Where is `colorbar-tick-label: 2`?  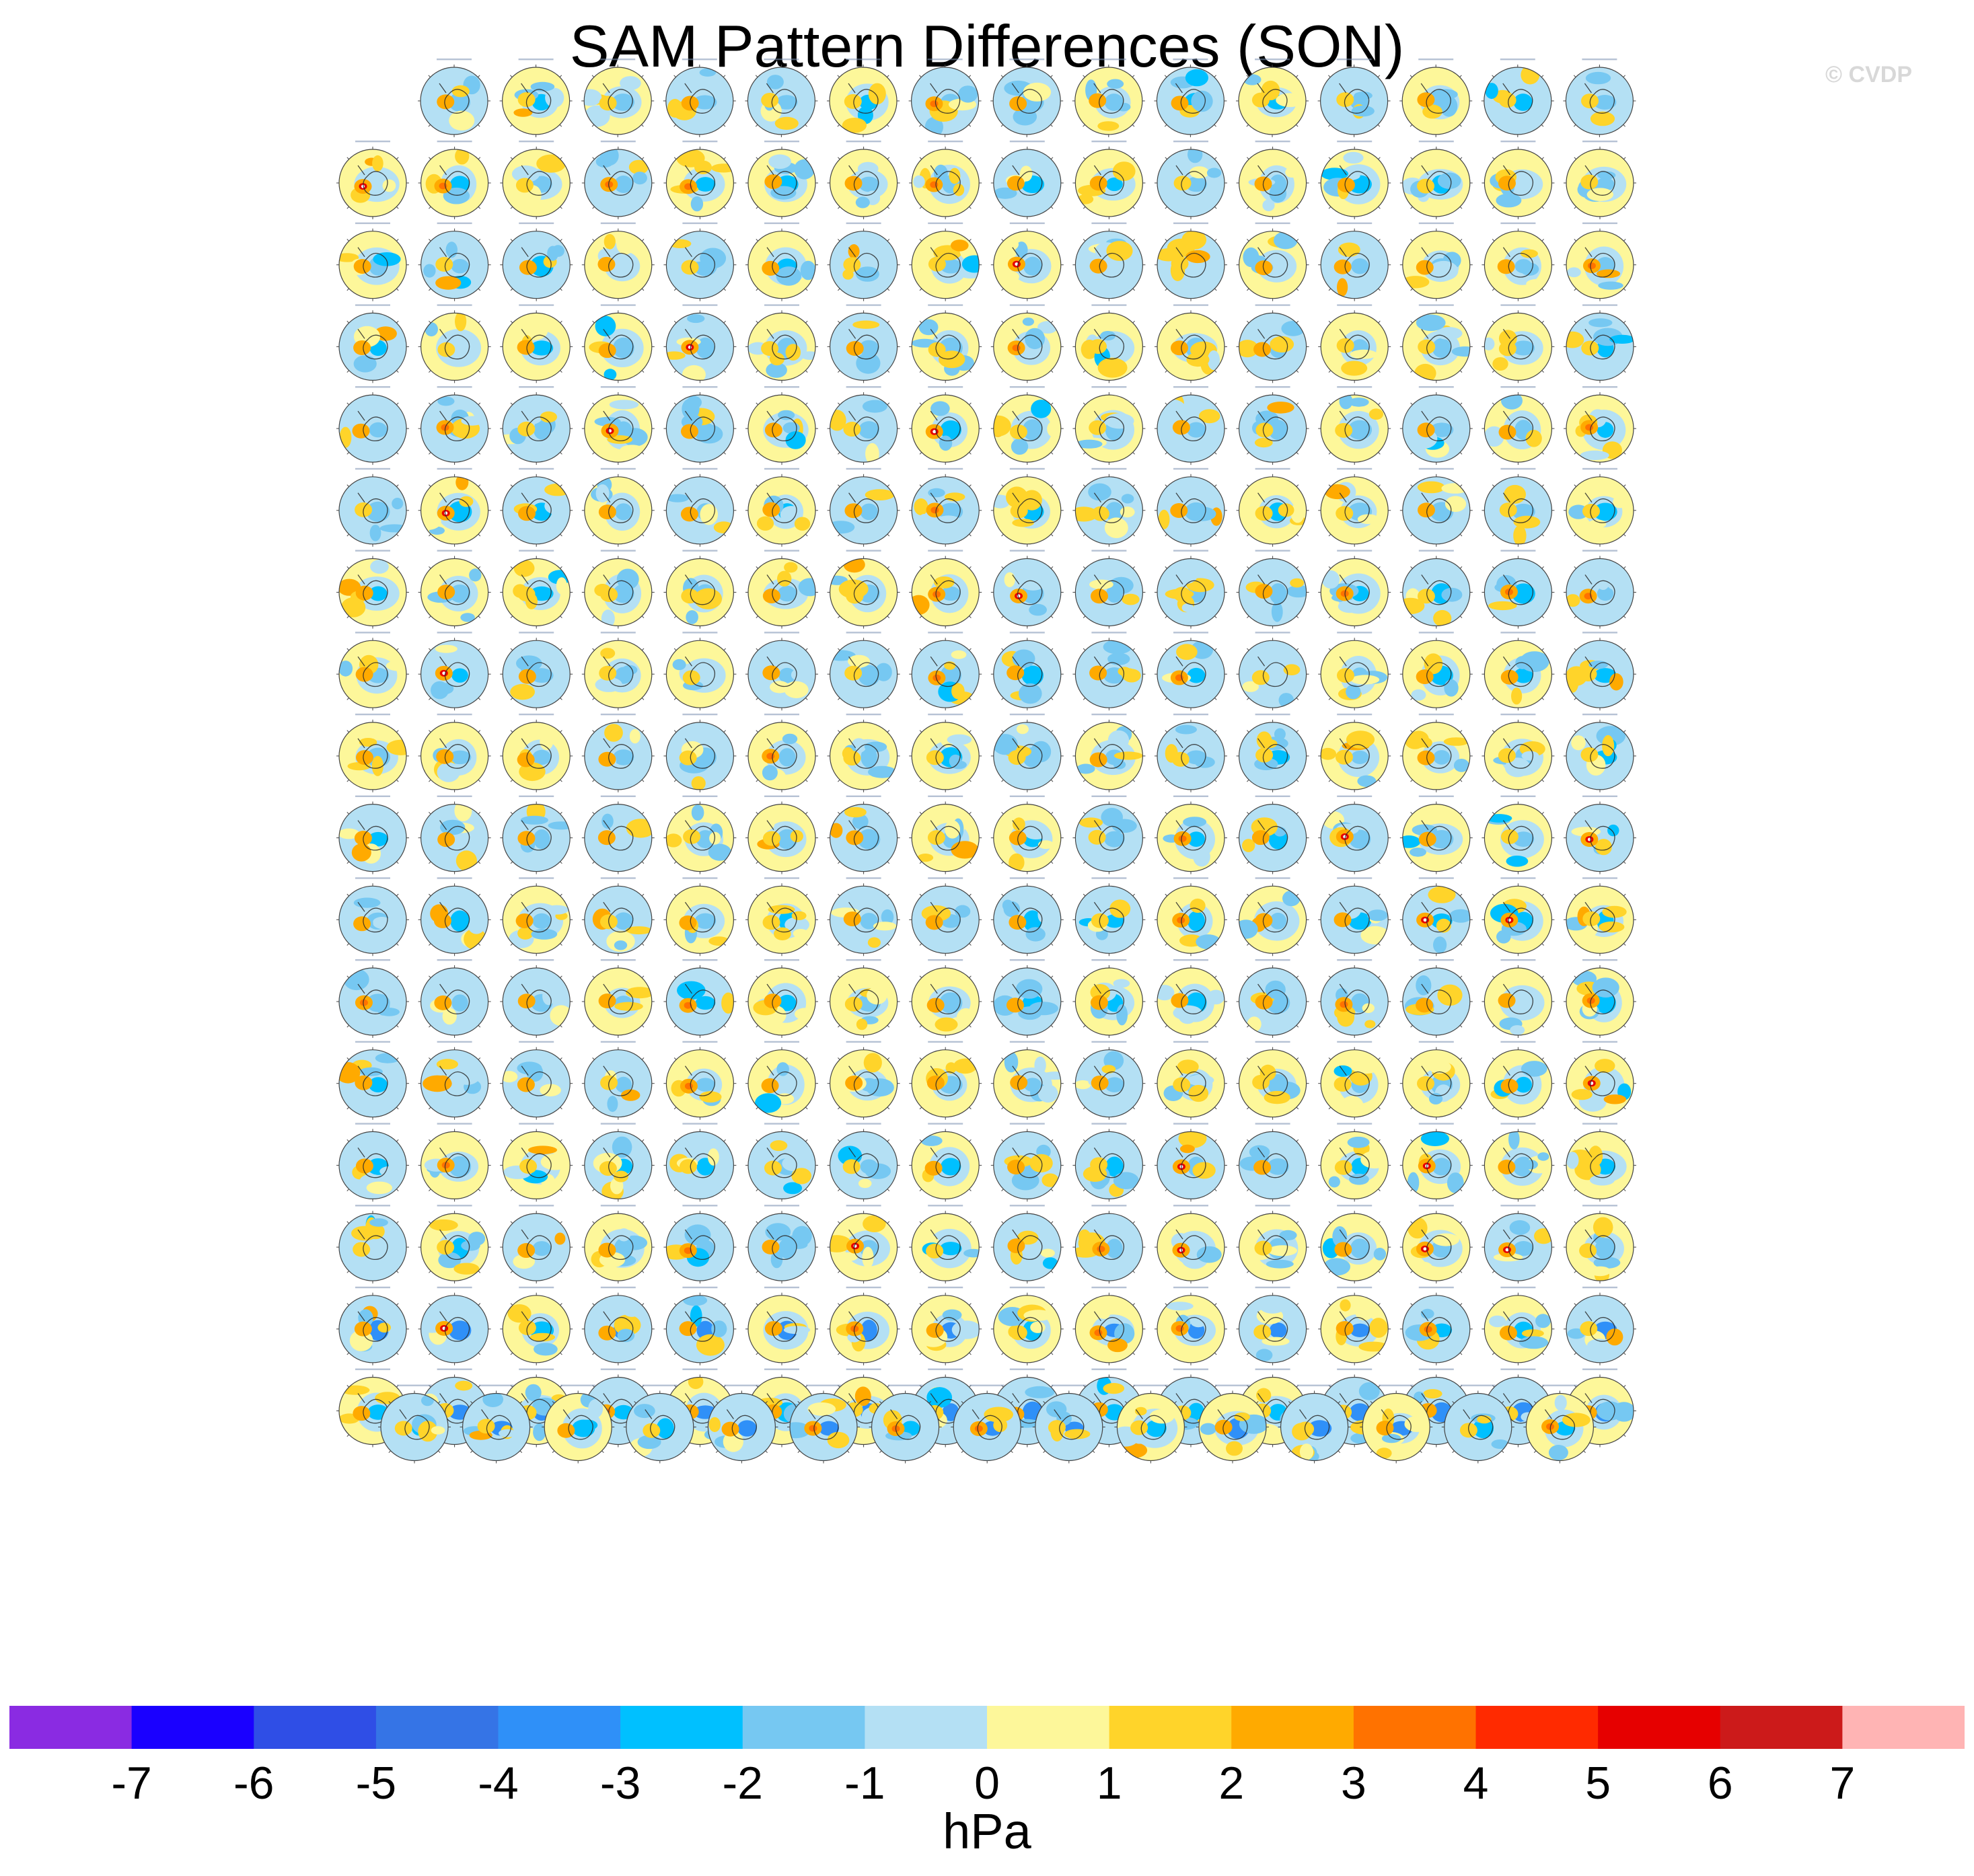 colorbar-tick-label: 2 is located at coordinates (1231, 1783).